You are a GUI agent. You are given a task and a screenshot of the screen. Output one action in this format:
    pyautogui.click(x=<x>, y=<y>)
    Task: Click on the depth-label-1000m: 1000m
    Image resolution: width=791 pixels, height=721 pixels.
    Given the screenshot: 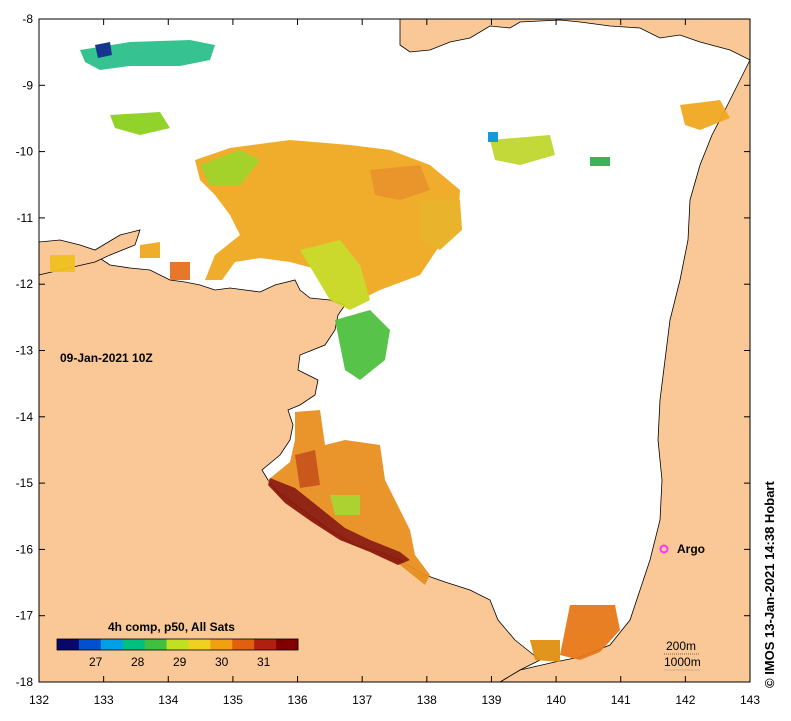 What is the action you would take?
    pyautogui.click(x=682, y=662)
    